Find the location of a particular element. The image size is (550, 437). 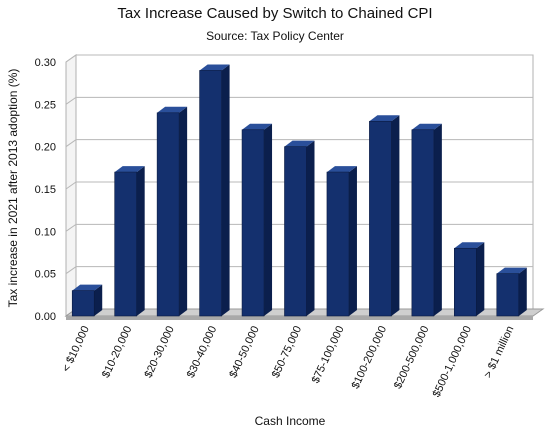

x-tick-label: $40-50,000 is located at coordinates (244, 352).